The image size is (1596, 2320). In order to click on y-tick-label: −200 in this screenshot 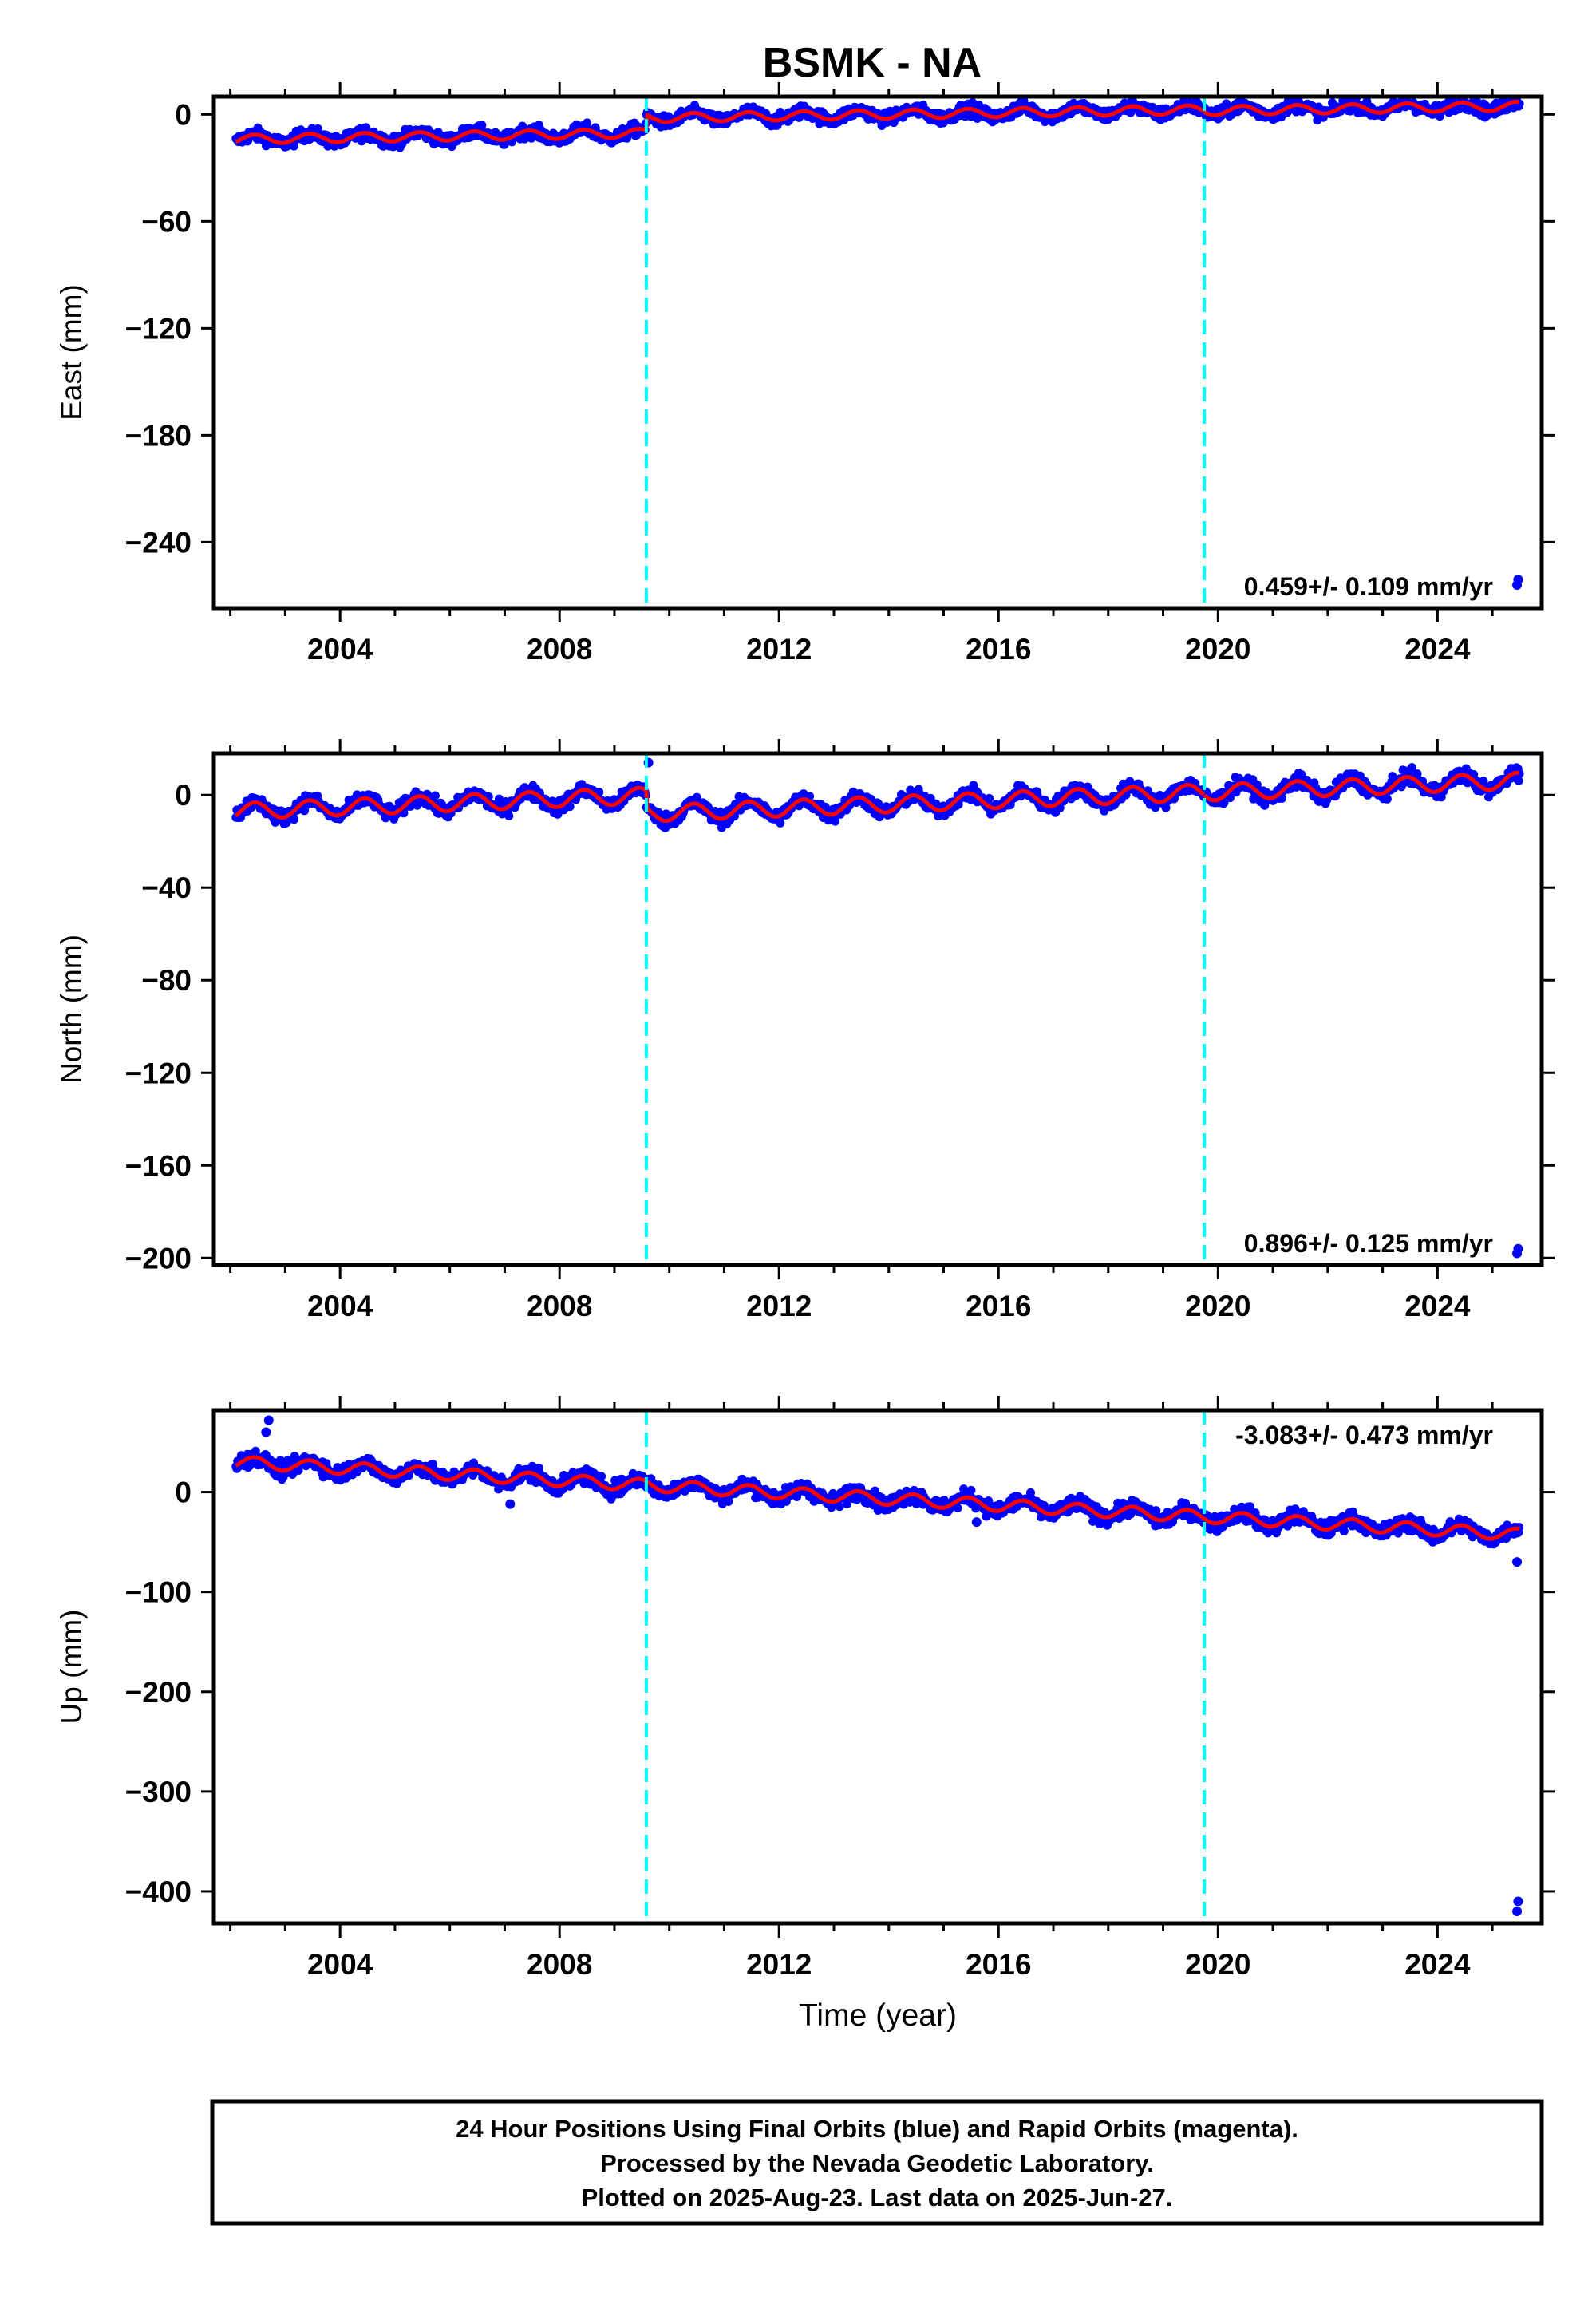, I will do `click(158, 1258)`.